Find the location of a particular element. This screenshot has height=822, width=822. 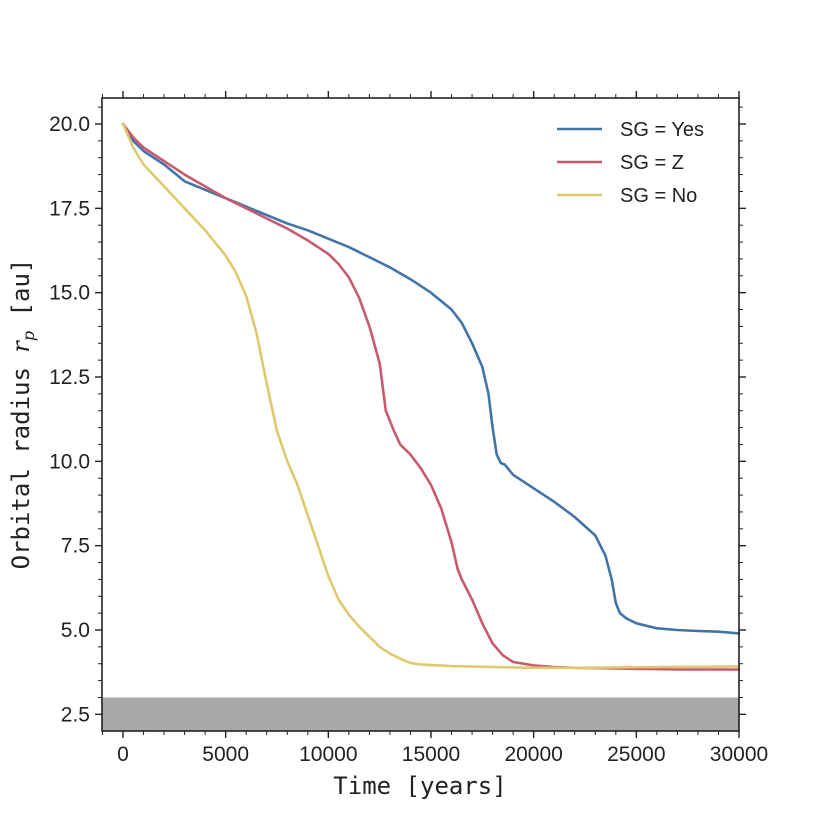

y-axis-label-symbol: r is located at coordinates (21, 346).